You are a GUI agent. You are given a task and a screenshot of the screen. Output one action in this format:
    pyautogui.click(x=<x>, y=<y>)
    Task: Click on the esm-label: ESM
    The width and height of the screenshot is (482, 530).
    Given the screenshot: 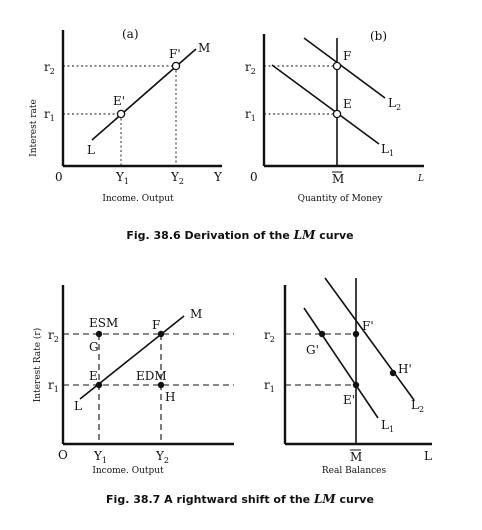 What is the action you would take?
    pyautogui.click(x=103, y=323)
    